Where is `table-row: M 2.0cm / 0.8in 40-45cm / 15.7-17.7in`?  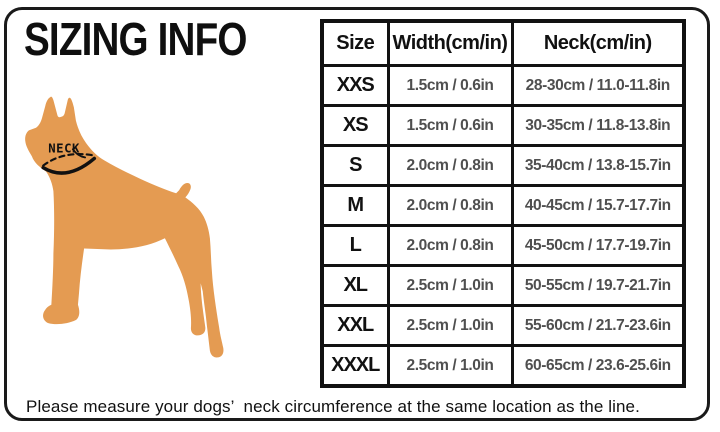 table-row: M 2.0cm / 0.8in 40-45cm / 15.7-17.7in is located at coordinates (503, 205).